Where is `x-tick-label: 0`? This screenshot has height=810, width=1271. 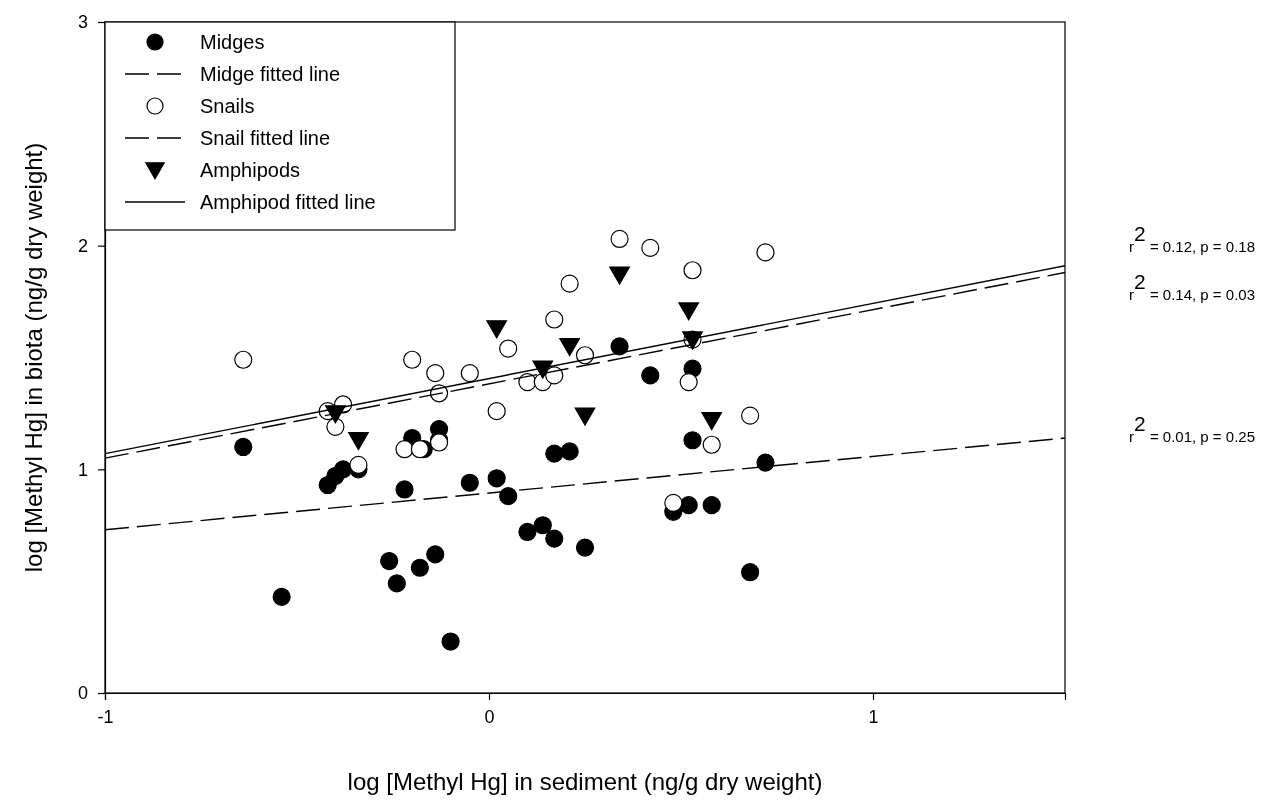 x-tick-label: 0 is located at coordinates (489, 716).